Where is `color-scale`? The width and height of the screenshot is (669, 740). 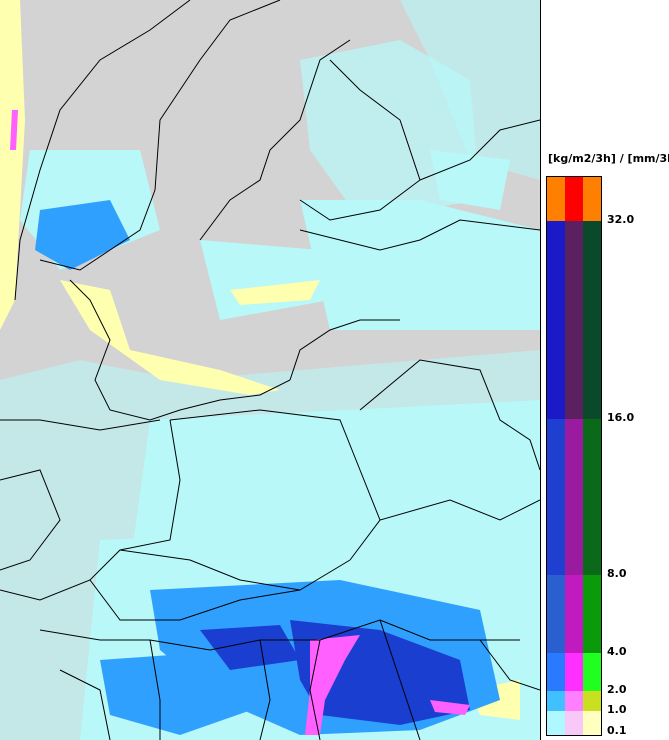
color-scale is located at coordinates (574, 456).